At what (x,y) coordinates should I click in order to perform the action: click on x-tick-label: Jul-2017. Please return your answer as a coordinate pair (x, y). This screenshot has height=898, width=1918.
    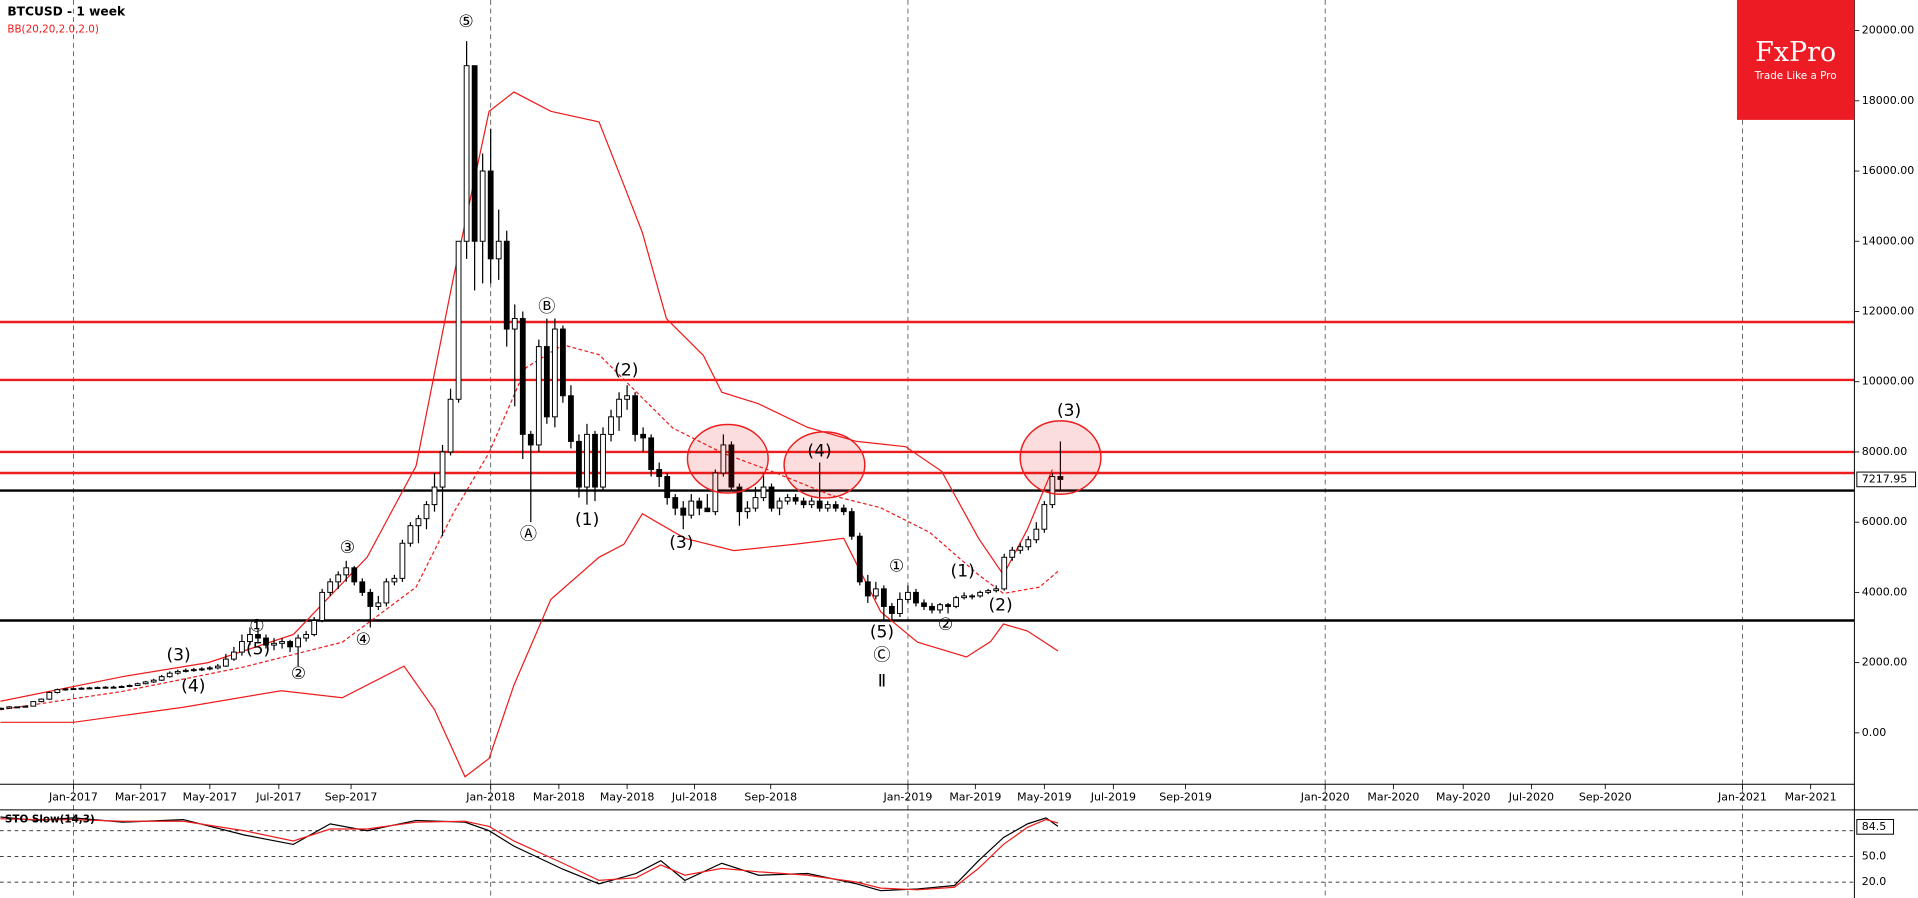
    Looking at the image, I should click on (278, 797).